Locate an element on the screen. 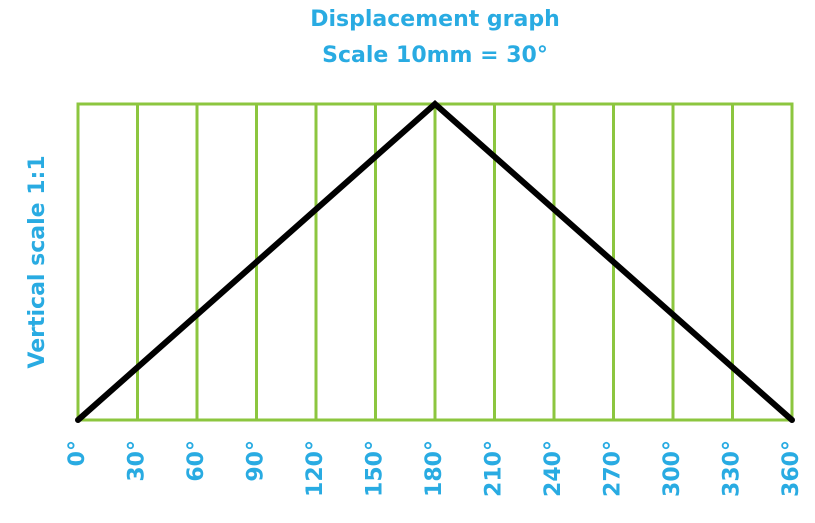  x-tick-label: 90° is located at coordinates (256, 461).